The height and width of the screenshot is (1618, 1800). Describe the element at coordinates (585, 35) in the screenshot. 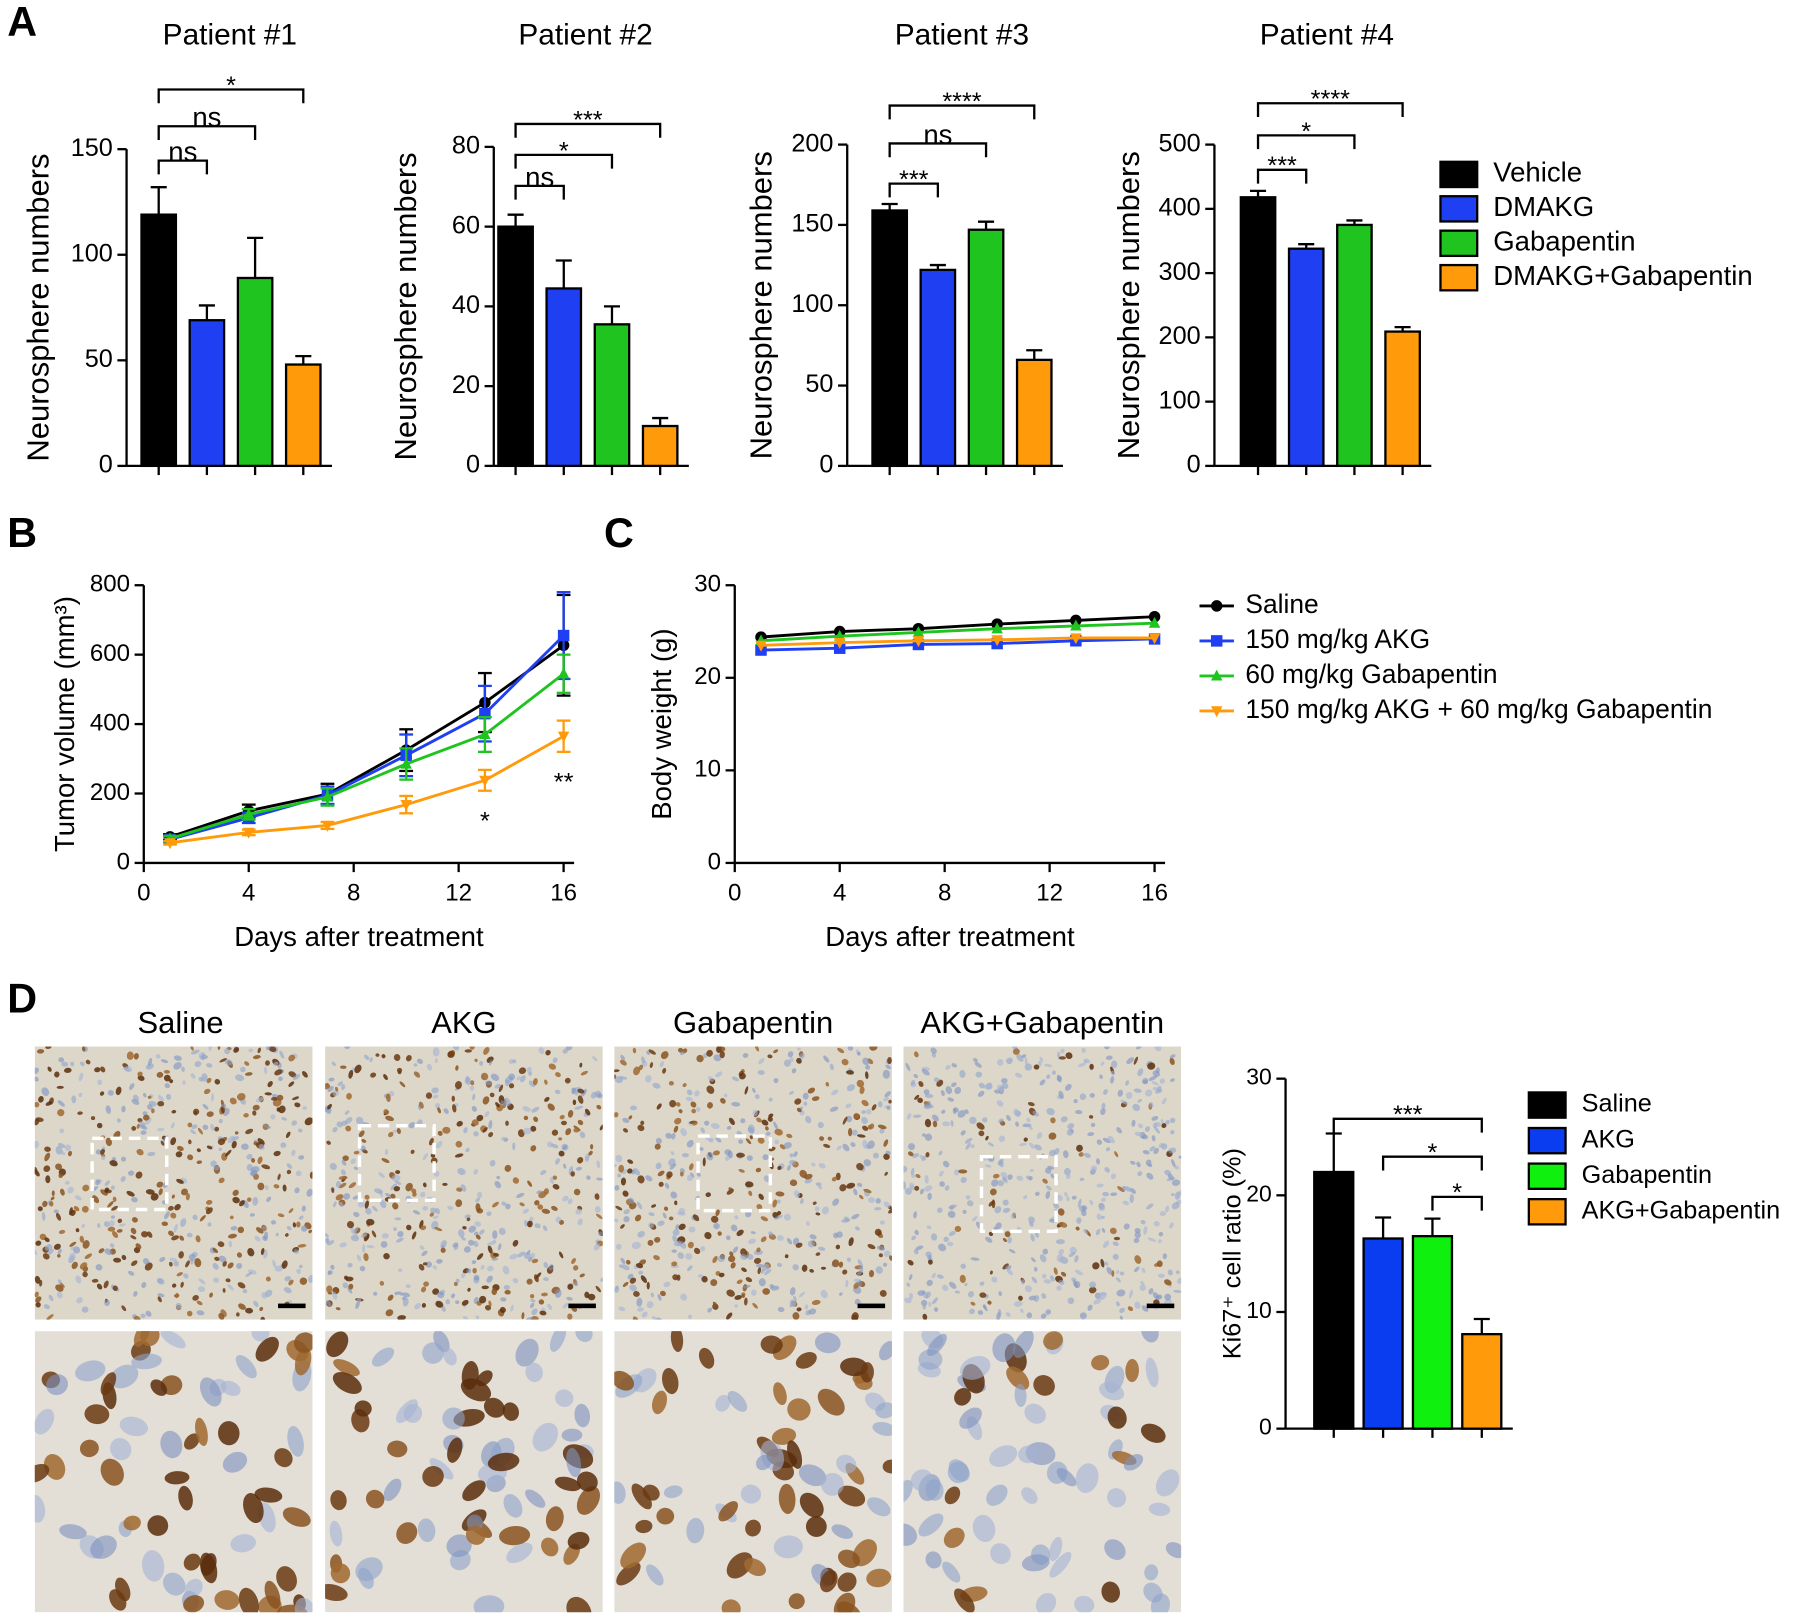

I see `chart-title: Patient #2` at that location.